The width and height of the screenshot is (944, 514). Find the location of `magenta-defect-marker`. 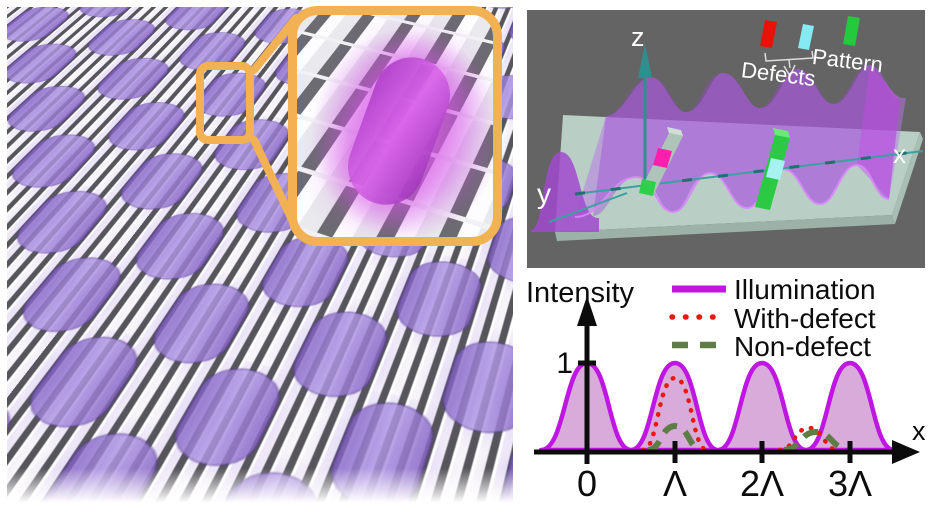

magenta-defect-marker is located at coordinates (662, 158).